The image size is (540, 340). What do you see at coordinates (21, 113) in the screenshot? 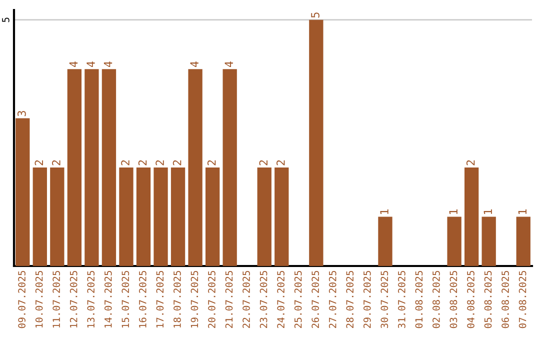
I see `data-label: 3` at bounding box center [21, 113].